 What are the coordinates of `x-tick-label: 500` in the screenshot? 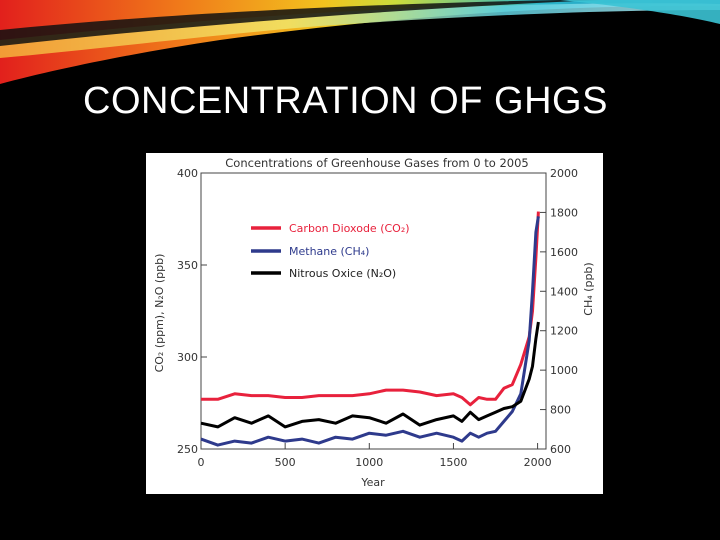 It's located at (285, 462).